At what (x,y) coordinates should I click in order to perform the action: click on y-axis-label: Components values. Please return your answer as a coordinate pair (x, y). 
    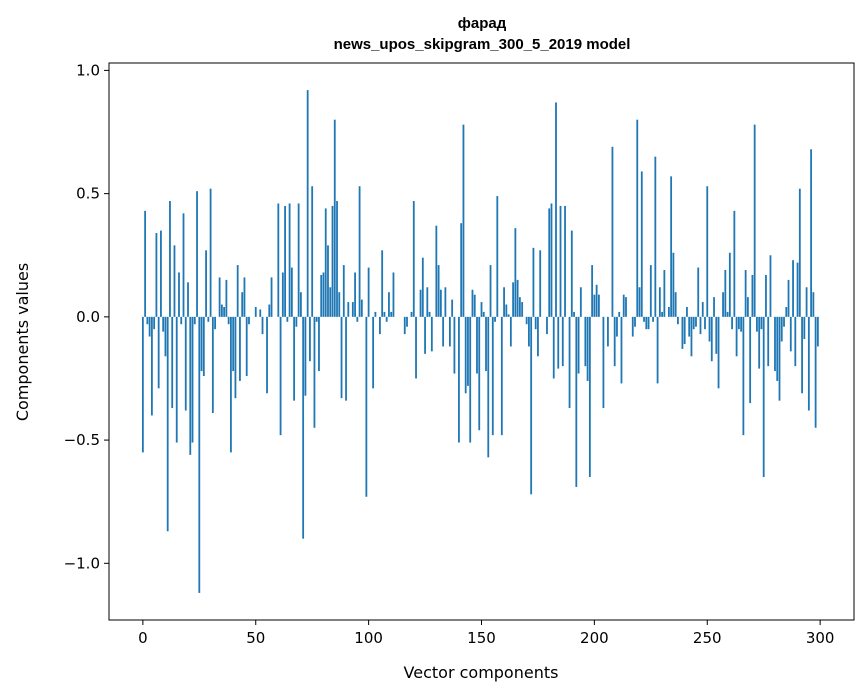
    Looking at the image, I should click on (22, 342).